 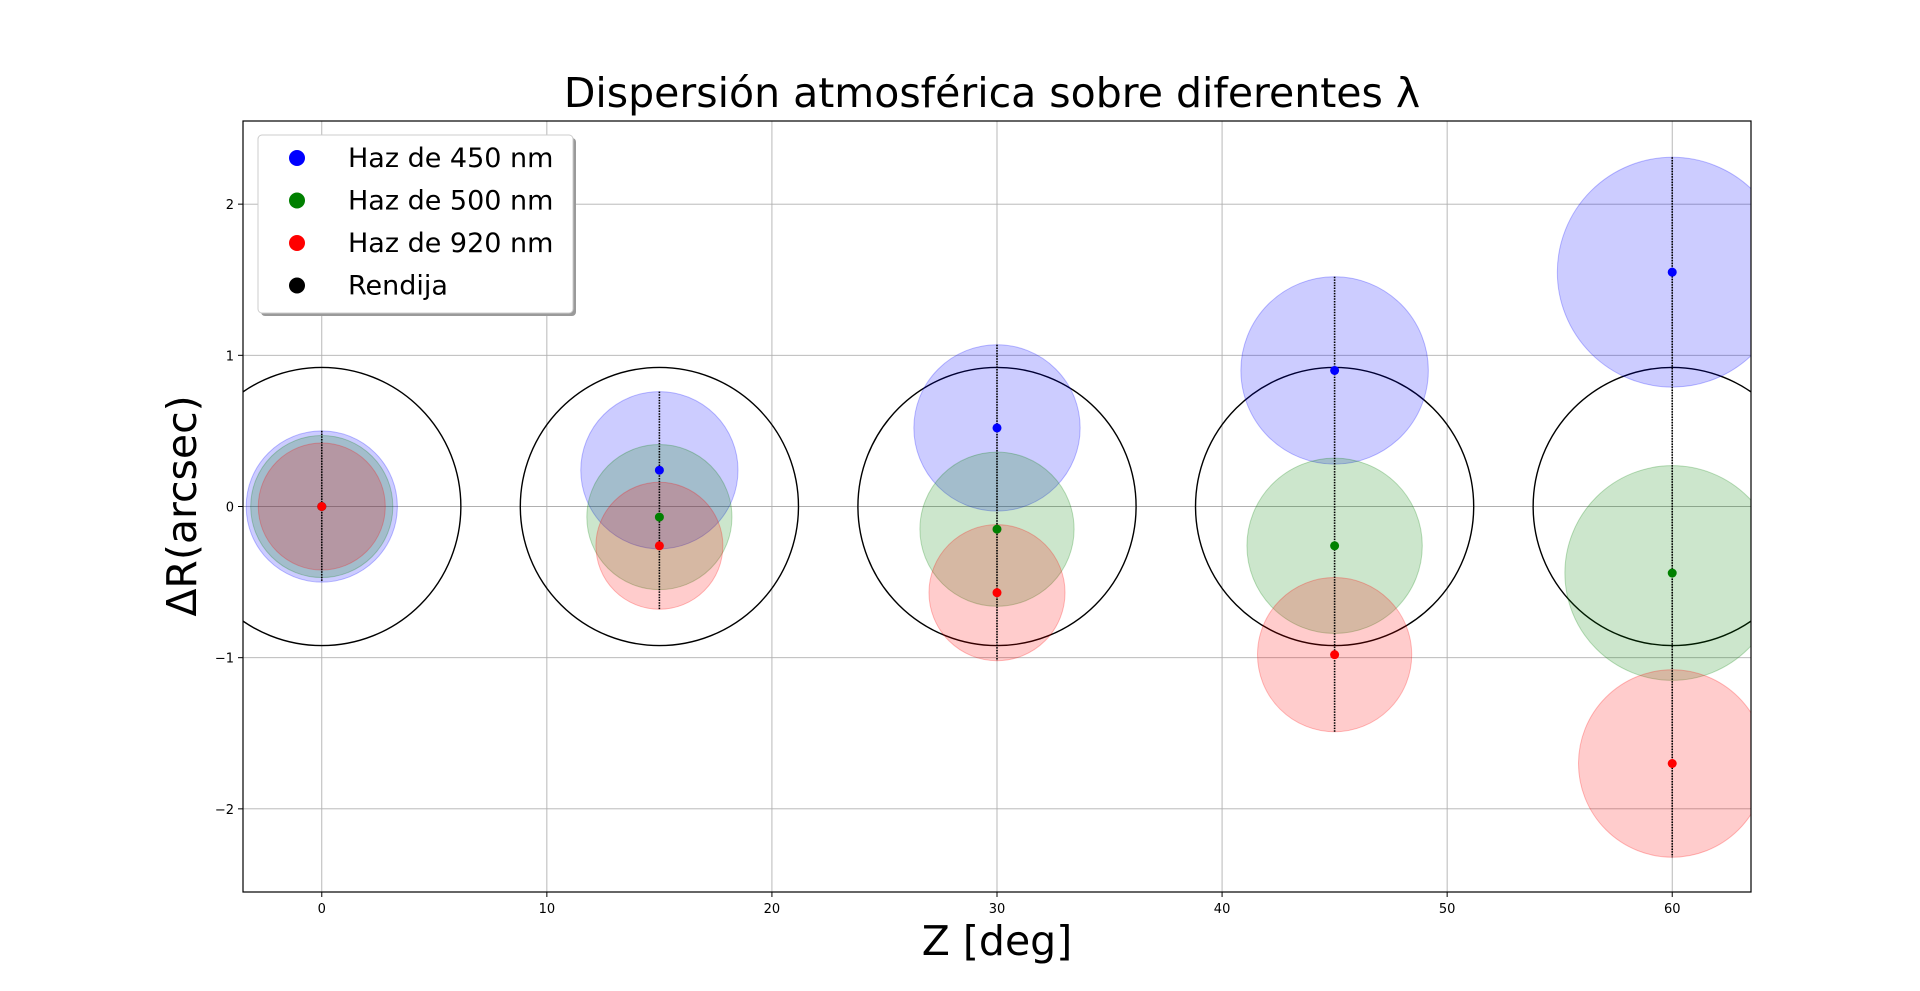 What do you see at coordinates (450, 201) in the screenshot?
I see `legend-label: Haz de 500 nm` at bounding box center [450, 201].